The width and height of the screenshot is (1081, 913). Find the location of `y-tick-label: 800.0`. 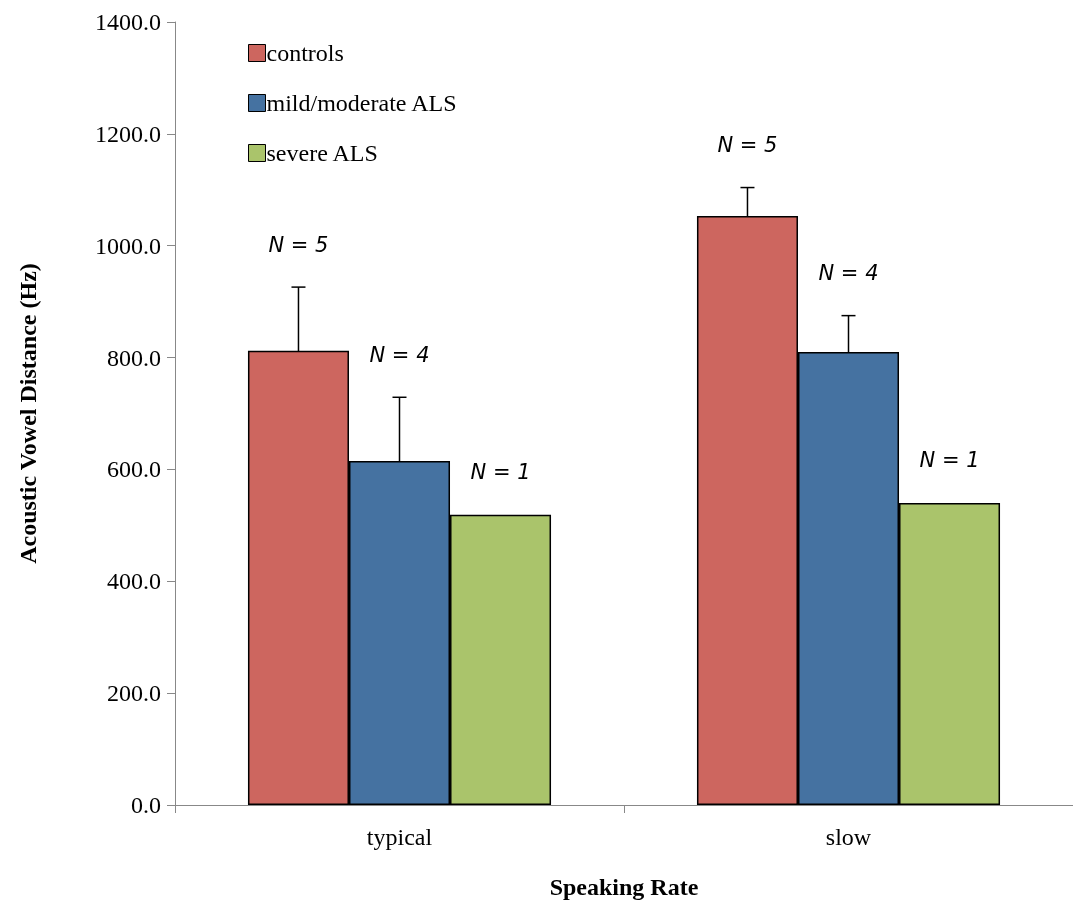

y-tick-label: 800.0 is located at coordinates (134, 357).